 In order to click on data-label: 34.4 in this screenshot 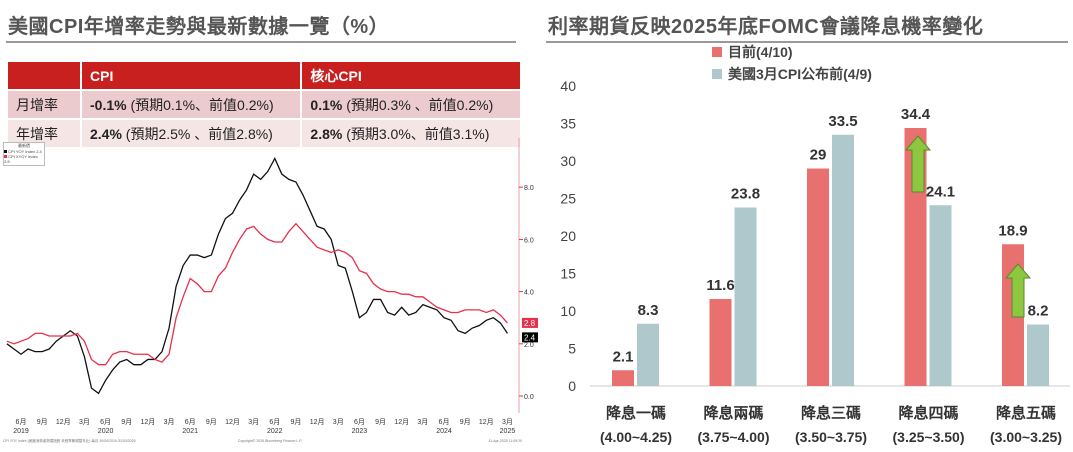, I will do `click(916, 114)`.